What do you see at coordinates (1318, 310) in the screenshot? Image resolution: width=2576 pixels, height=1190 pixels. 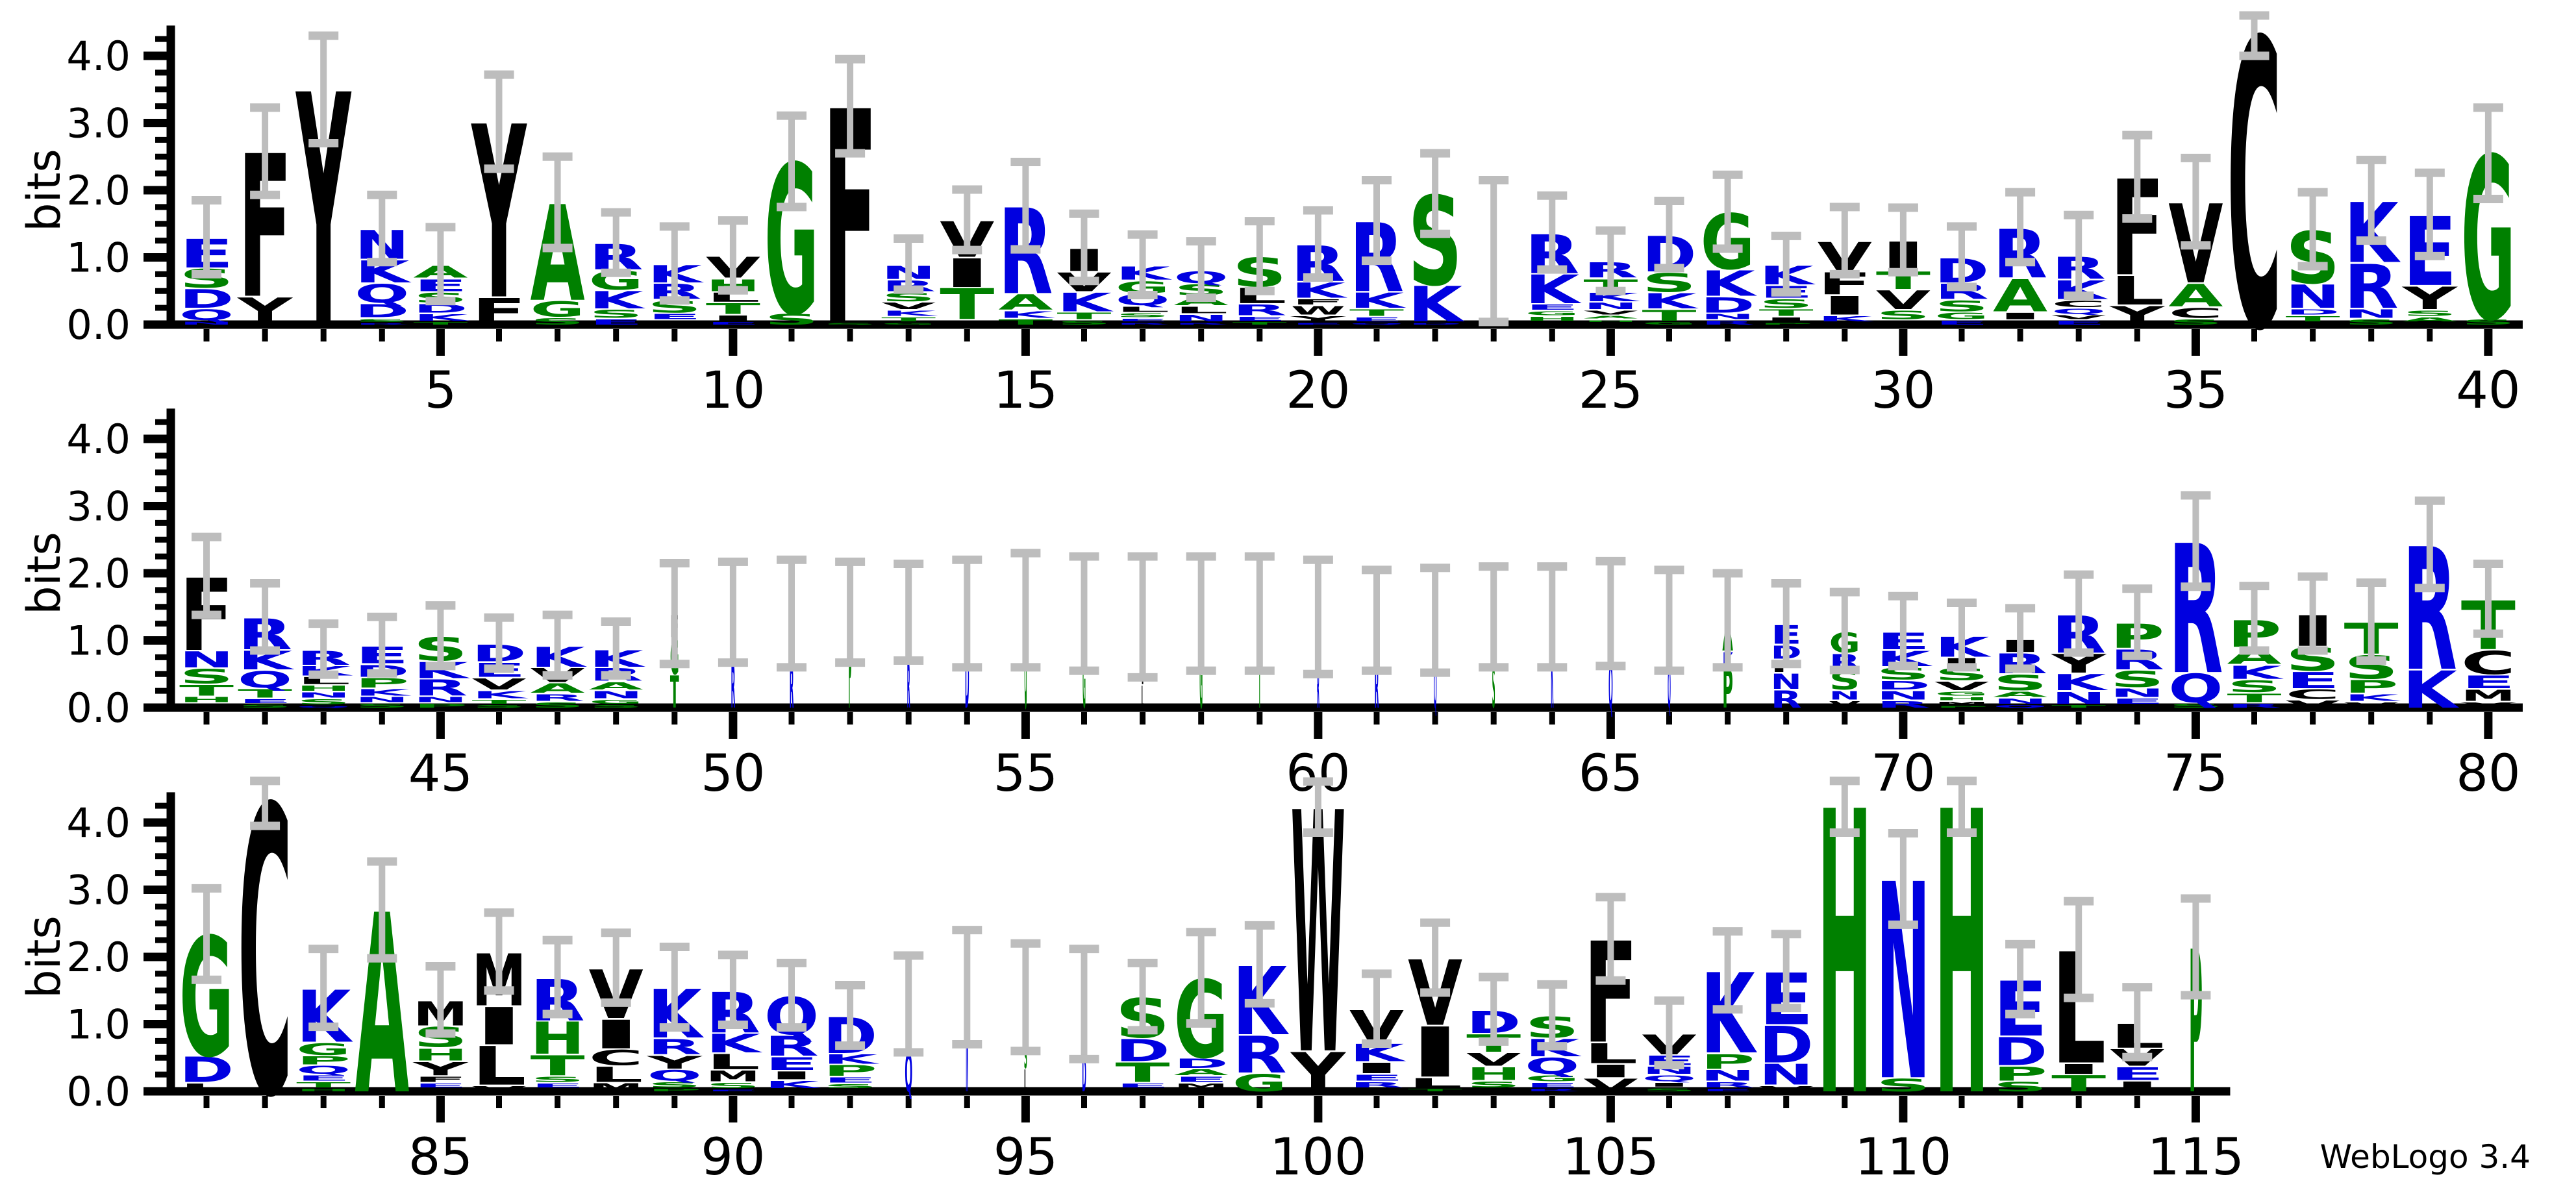 I see `residue-letter-W-20: W` at bounding box center [1318, 310].